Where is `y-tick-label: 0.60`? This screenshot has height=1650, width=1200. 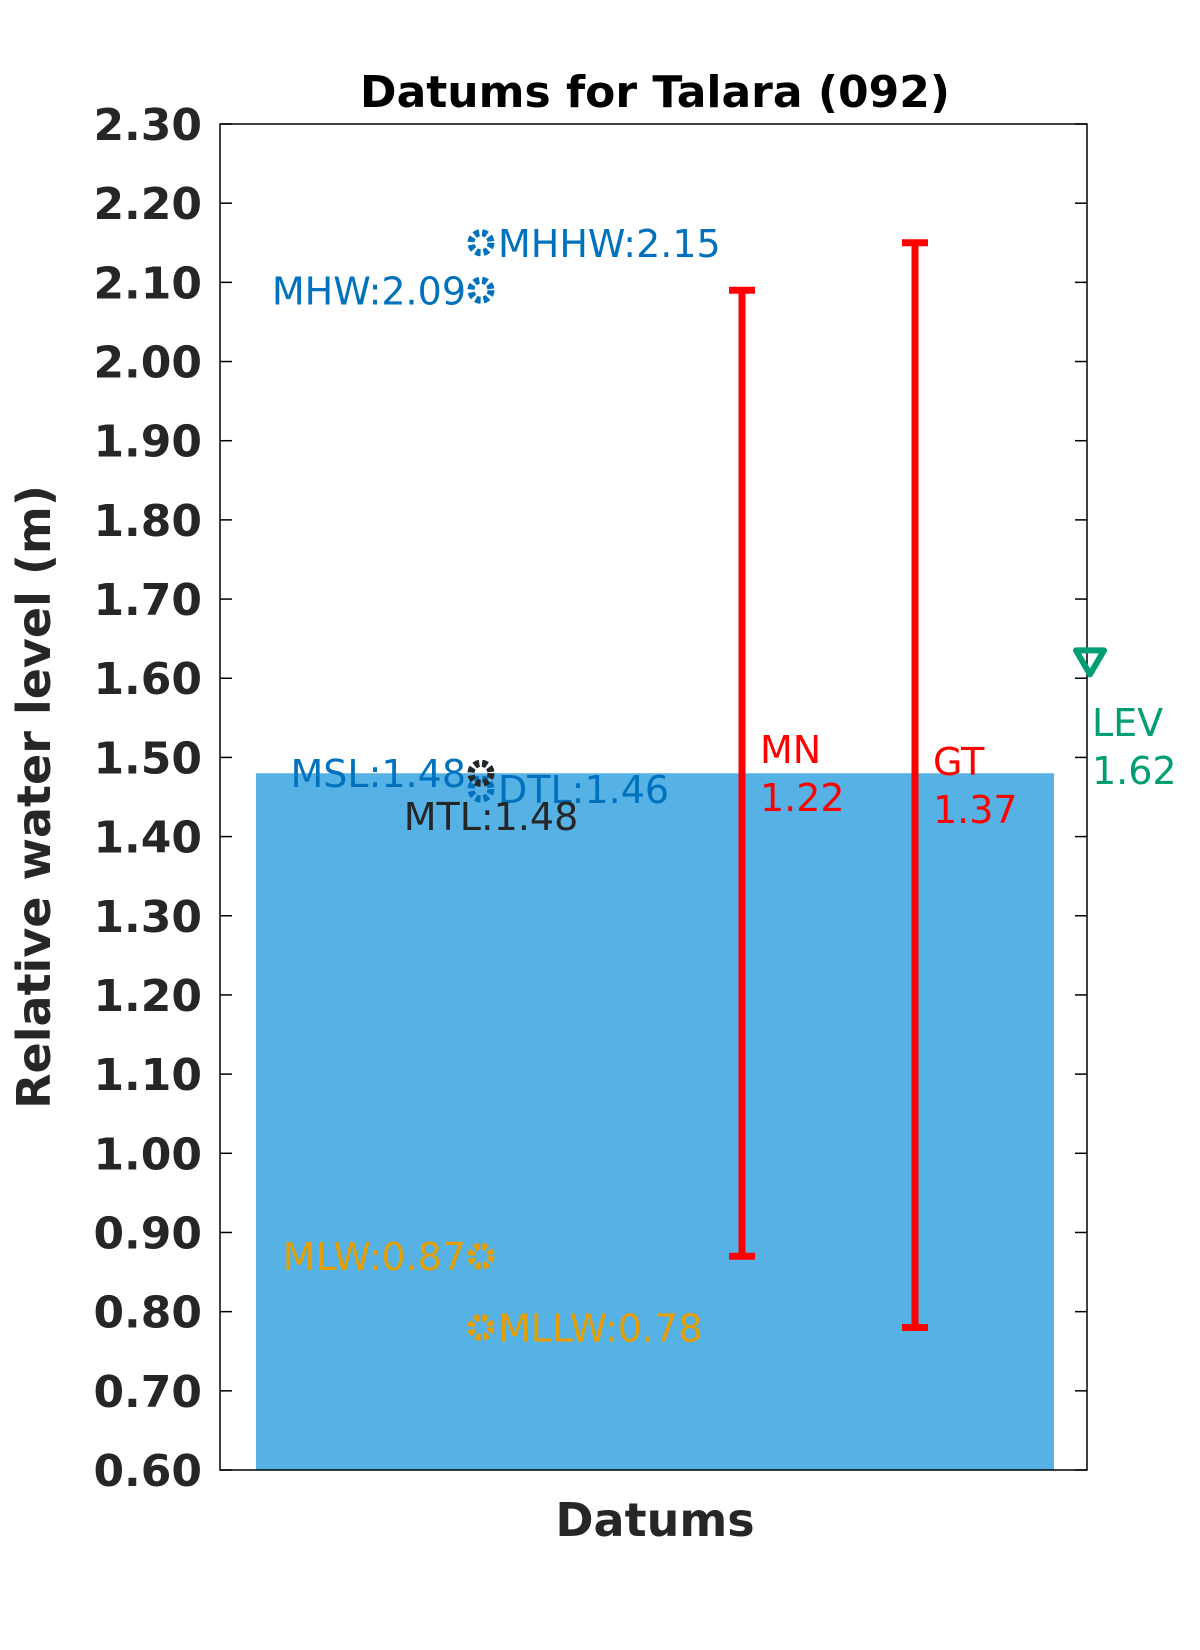 y-tick-label: 0.60 is located at coordinates (147, 1471).